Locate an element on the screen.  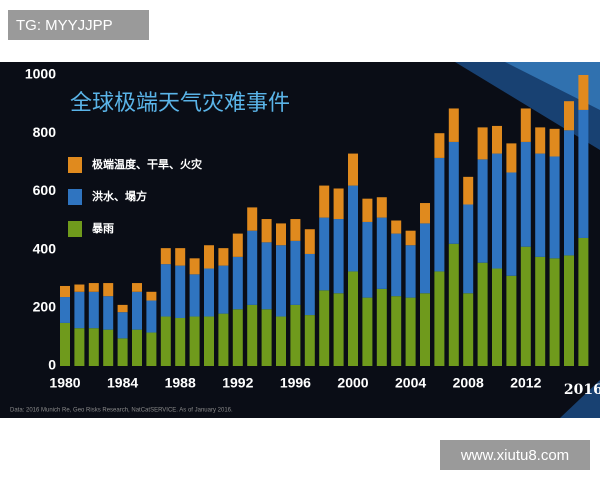
decor-band is located at coordinates (552, 86).